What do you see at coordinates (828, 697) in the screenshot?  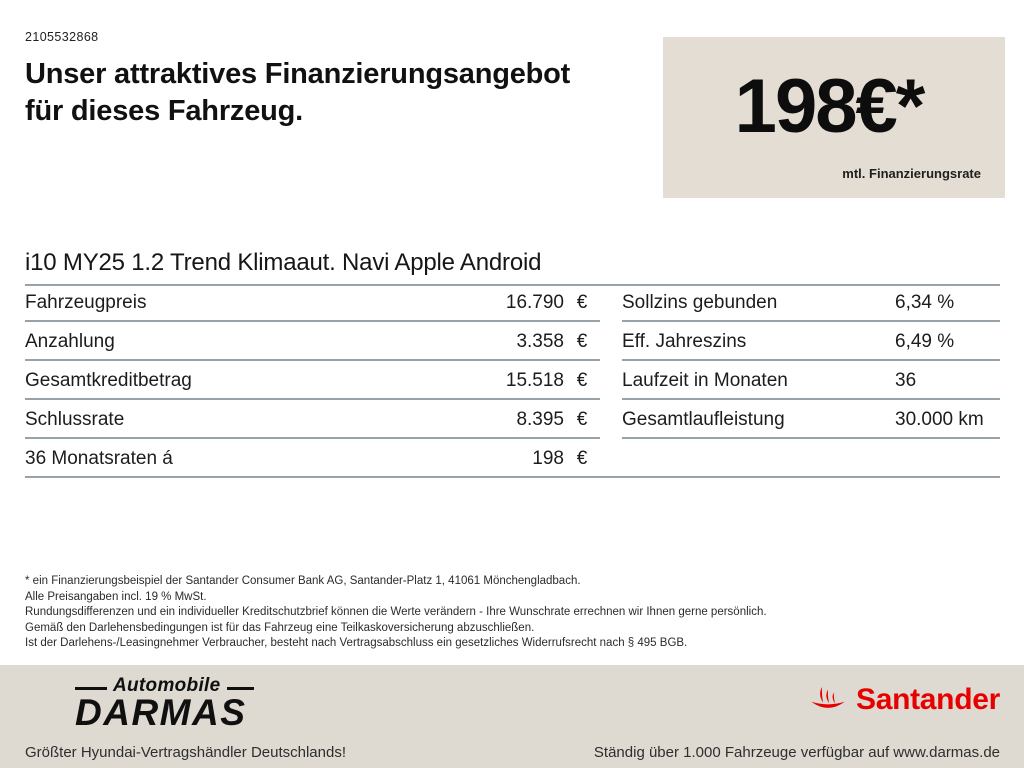 I see `santander-flame-icon` at bounding box center [828, 697].